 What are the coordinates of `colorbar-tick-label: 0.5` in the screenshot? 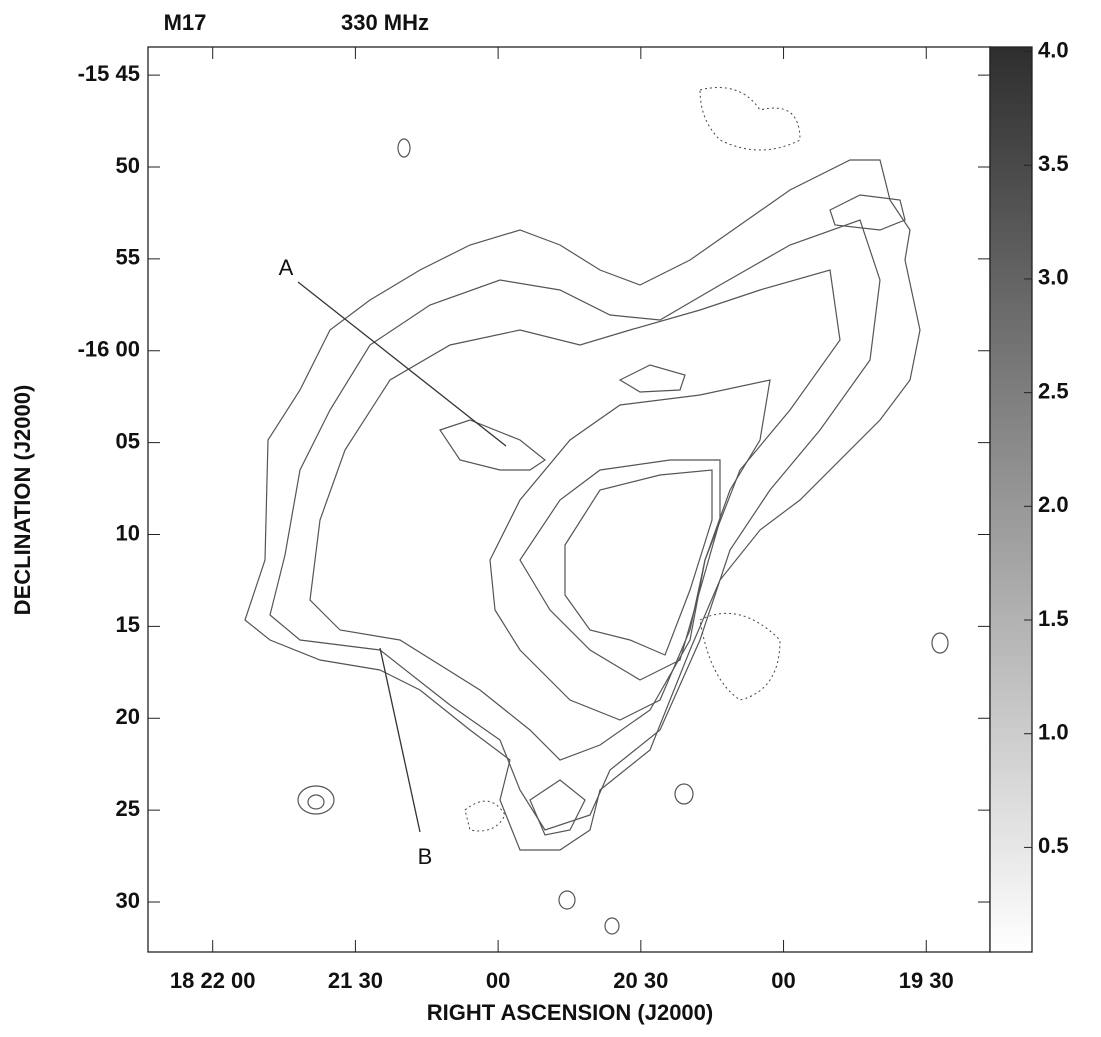 It's located at (1053, 845).